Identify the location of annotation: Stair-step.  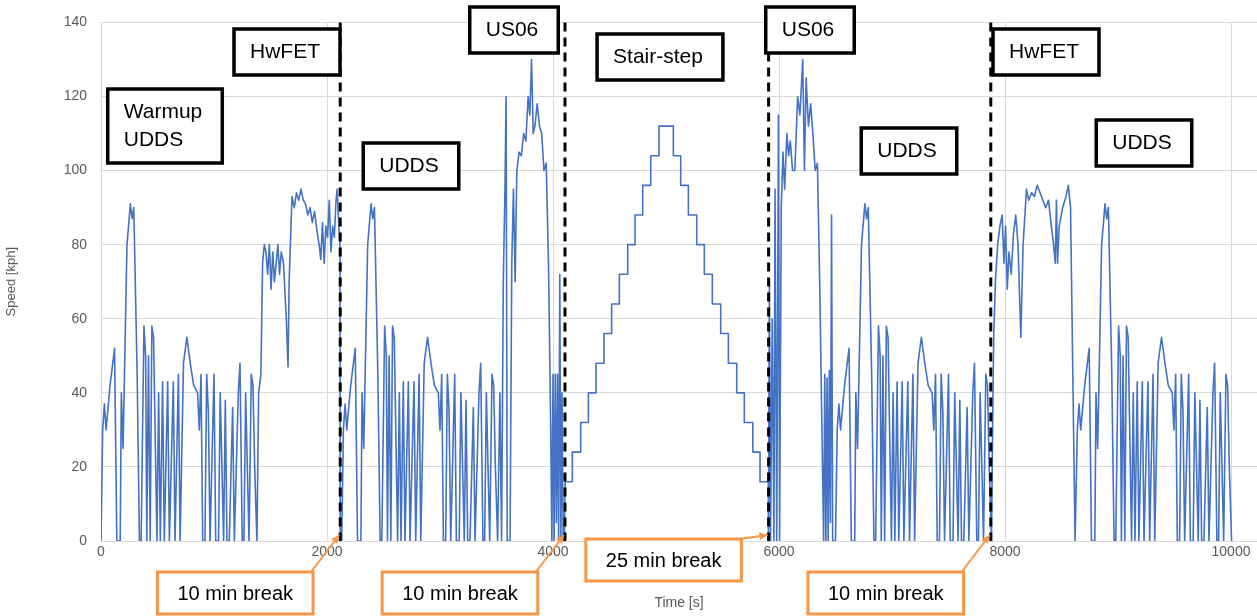
(658, 55).